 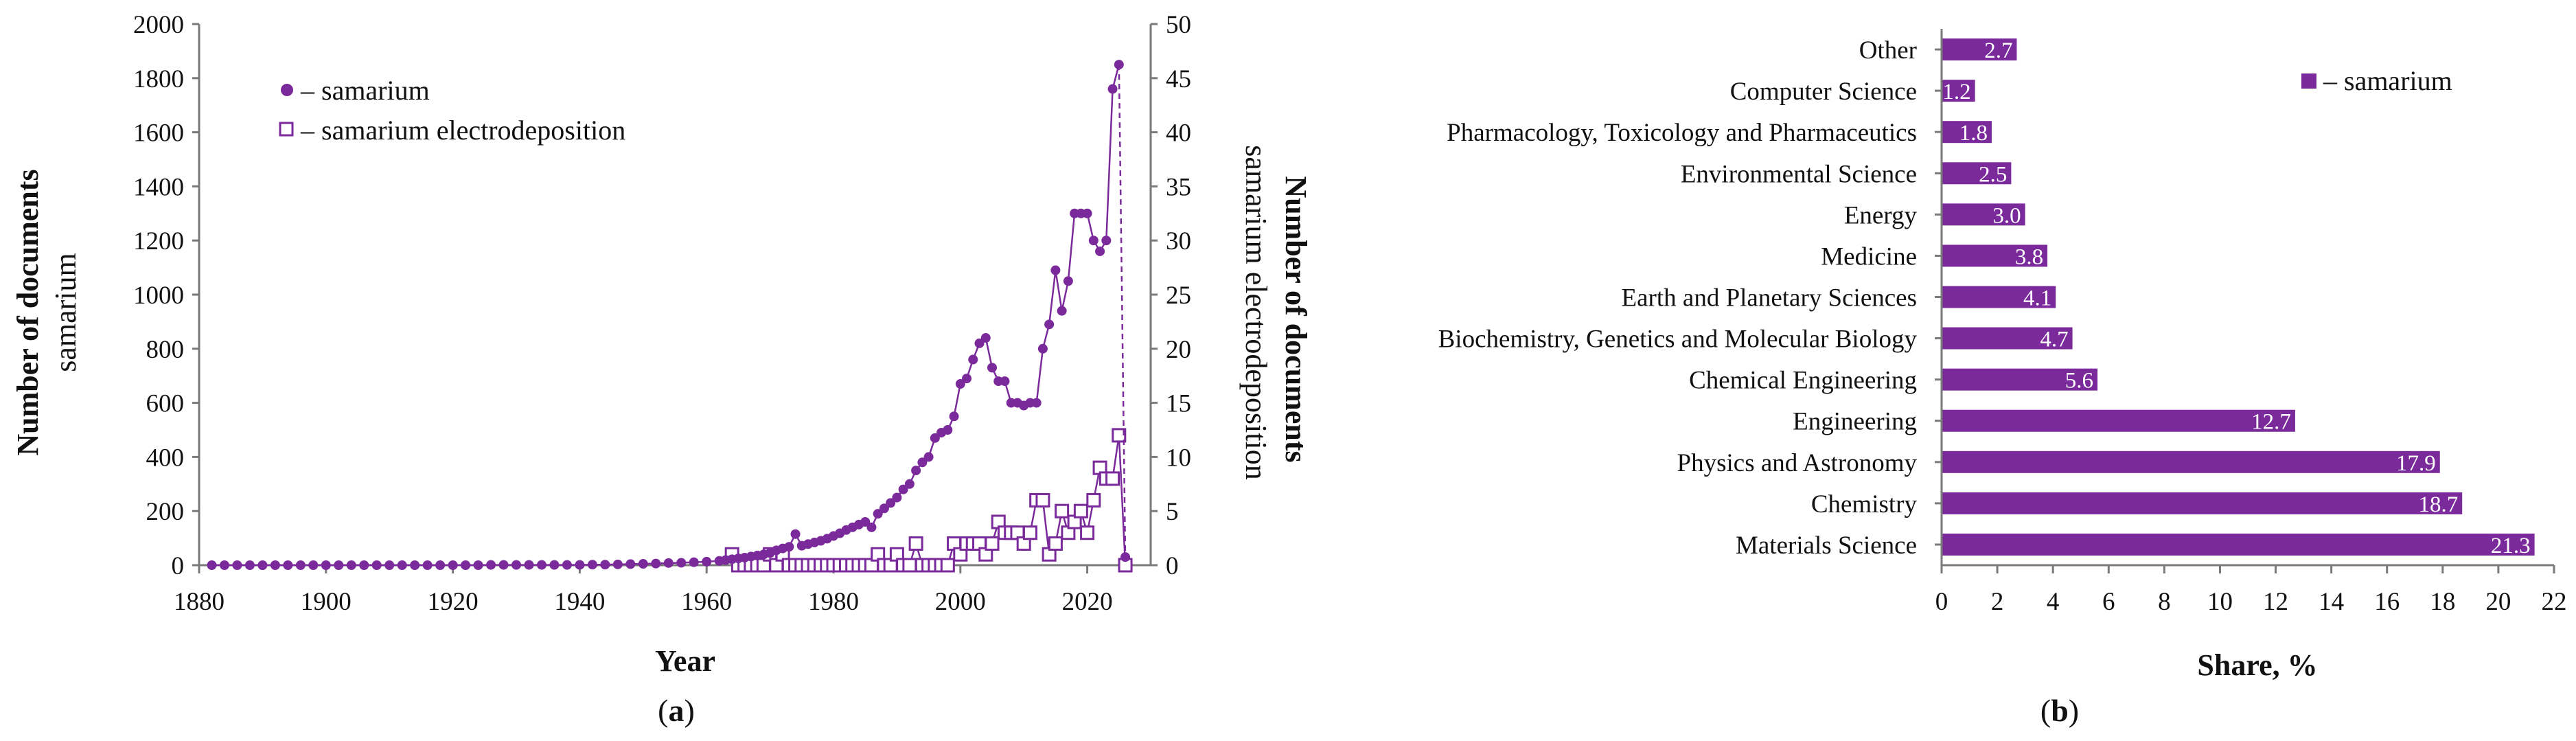 I want to click on bar-value-label: 18.7, so click(x=2438, y=504).